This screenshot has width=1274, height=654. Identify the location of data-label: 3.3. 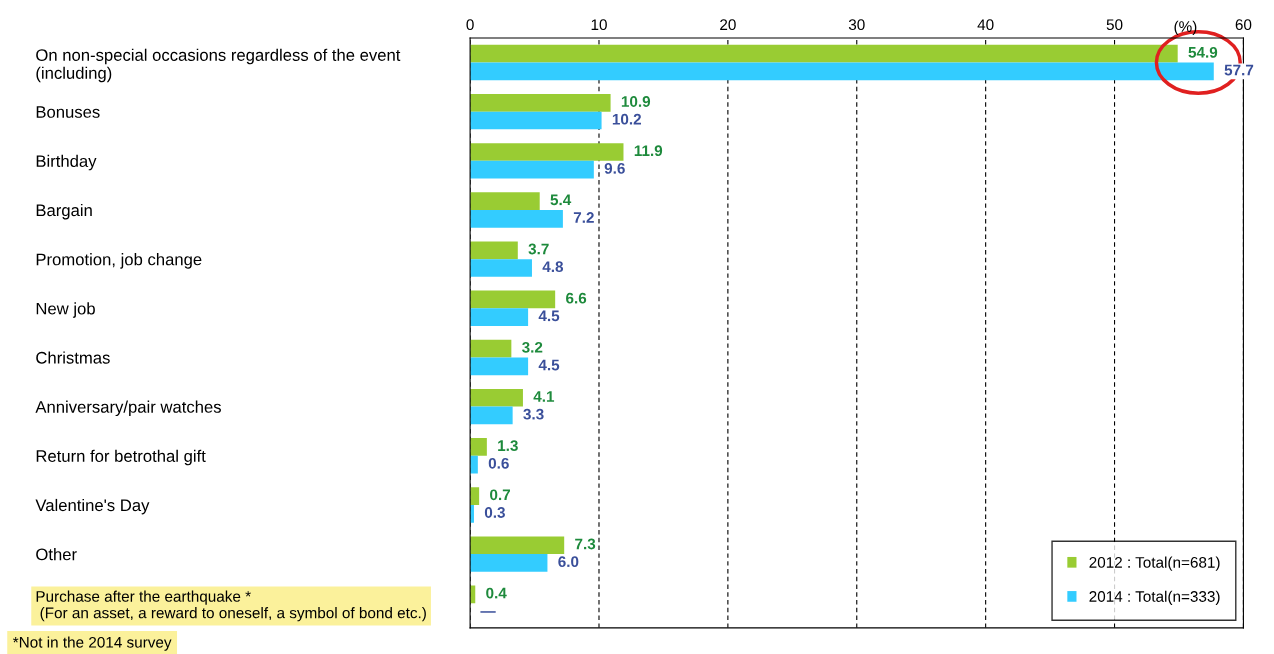
(533, 414).